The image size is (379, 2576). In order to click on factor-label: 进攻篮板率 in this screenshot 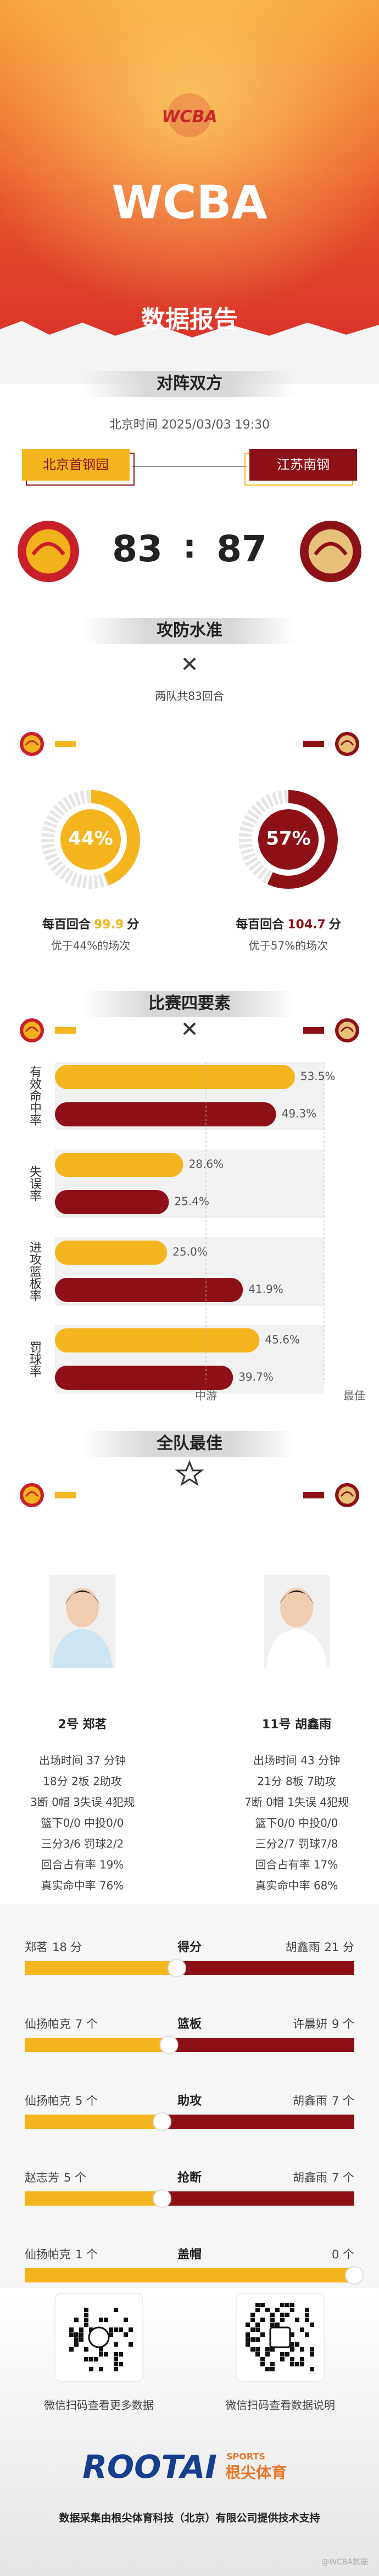, I will do `click(34, 1271)`.